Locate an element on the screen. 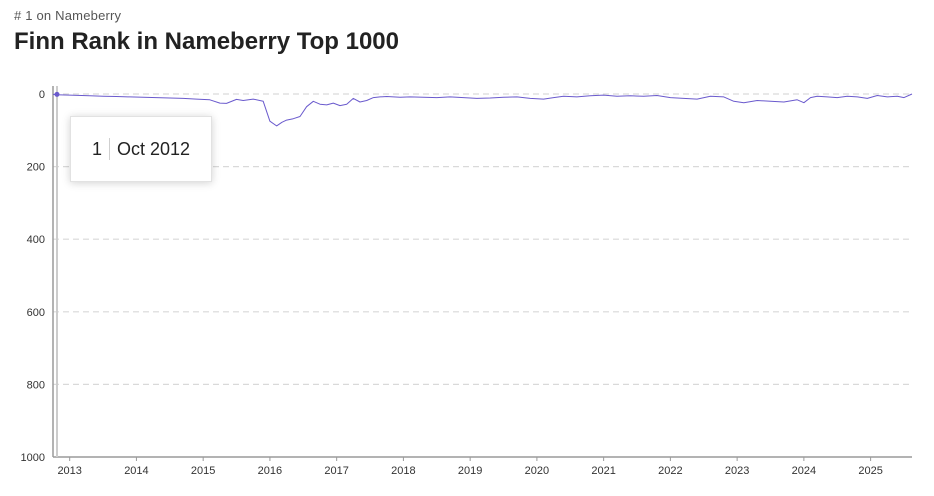 This screenshot has width=934, height=496. y-tick-label-400: 400 is located at coordinates (36, 240).